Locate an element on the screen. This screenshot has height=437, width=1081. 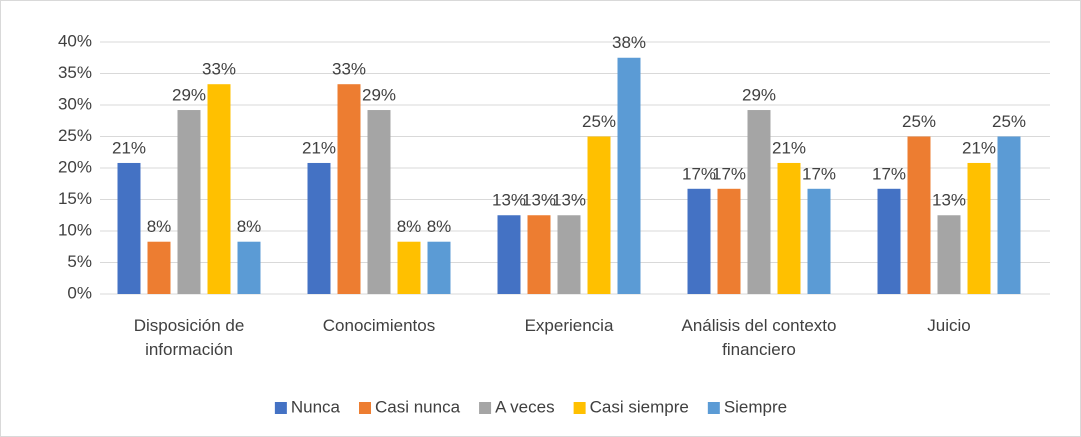
legend-label: Siempre is located at coordinates (755, 406).